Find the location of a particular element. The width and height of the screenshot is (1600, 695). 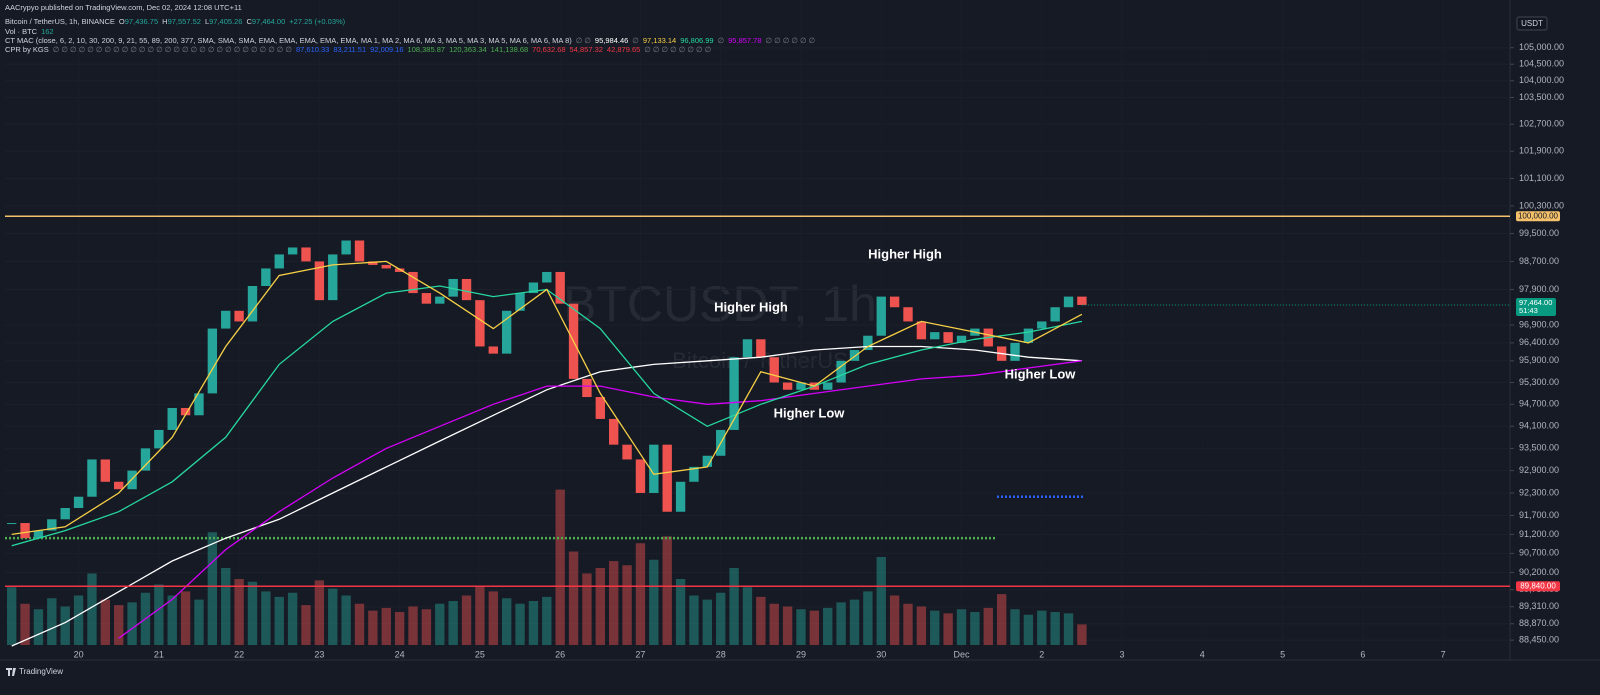

last-price-label: 97,464.00 is located at coordinates (1535, 302).